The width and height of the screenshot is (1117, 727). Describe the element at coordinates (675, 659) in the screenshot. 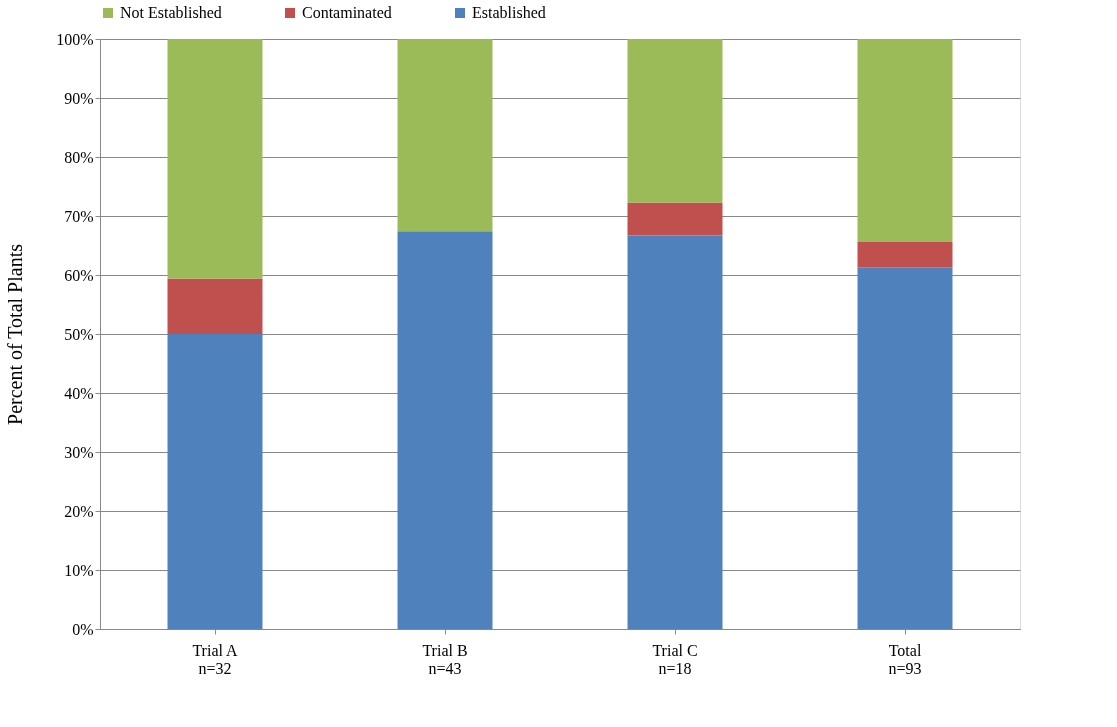

I see `x-tick-label: Trial C n=18` at that location.